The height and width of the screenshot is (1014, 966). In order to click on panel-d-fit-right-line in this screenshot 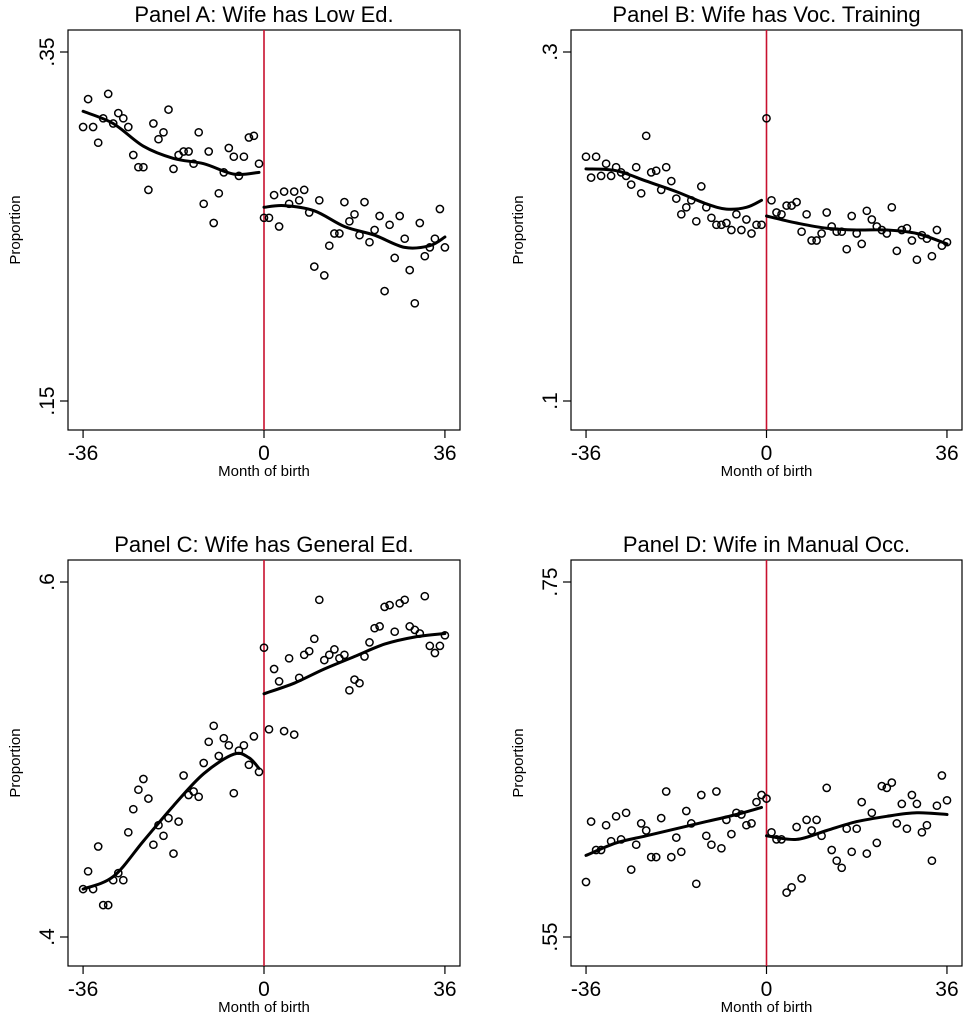, I will do `click(857, 826)`.